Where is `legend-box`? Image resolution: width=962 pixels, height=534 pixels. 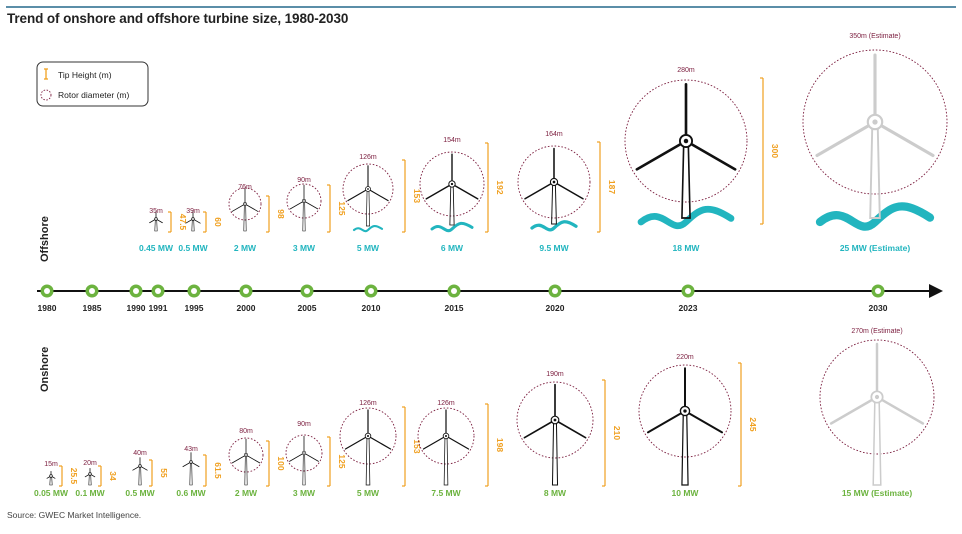
legend-box is located at coordinates (92, 84).